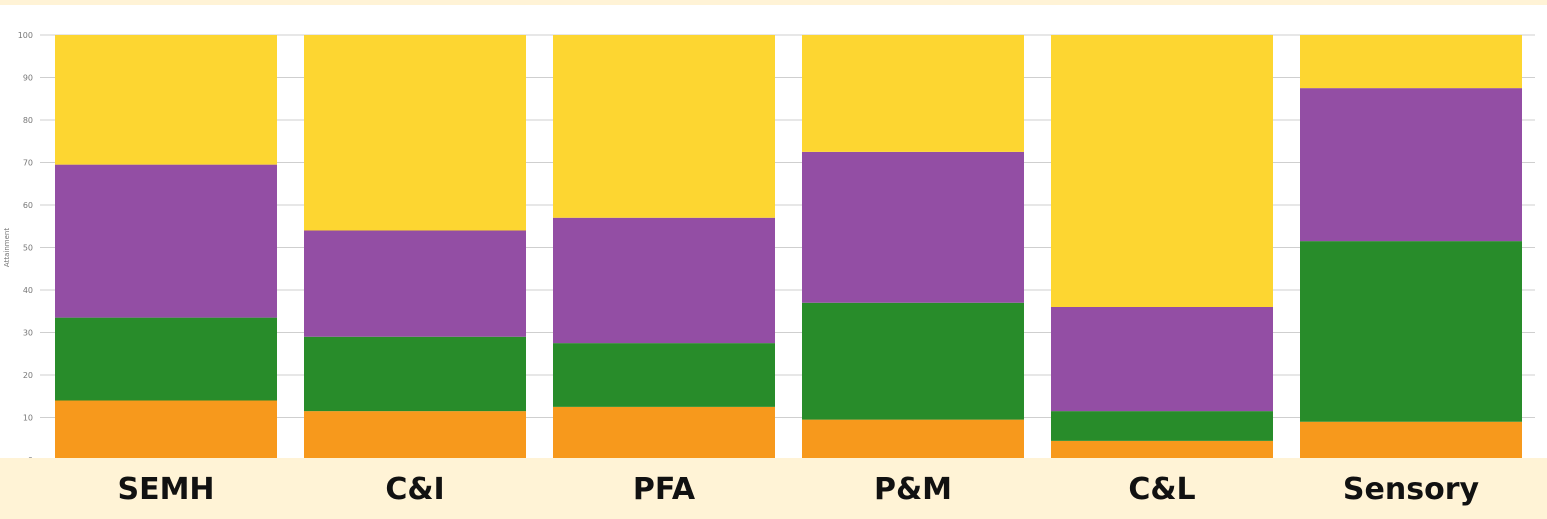  Describe the element at coordinates (28, 418) in the screenshot. I see `y-tick-label: 10` at that location.